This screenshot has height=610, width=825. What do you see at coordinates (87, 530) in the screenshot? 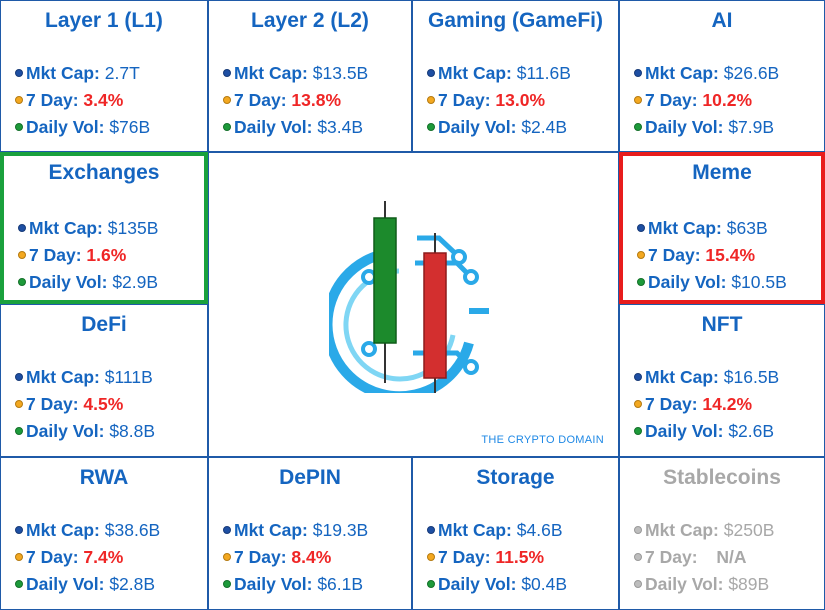
I see `mkt-cap-row: Mkt Cap: $38.6B` at bounding box center [87, 530].